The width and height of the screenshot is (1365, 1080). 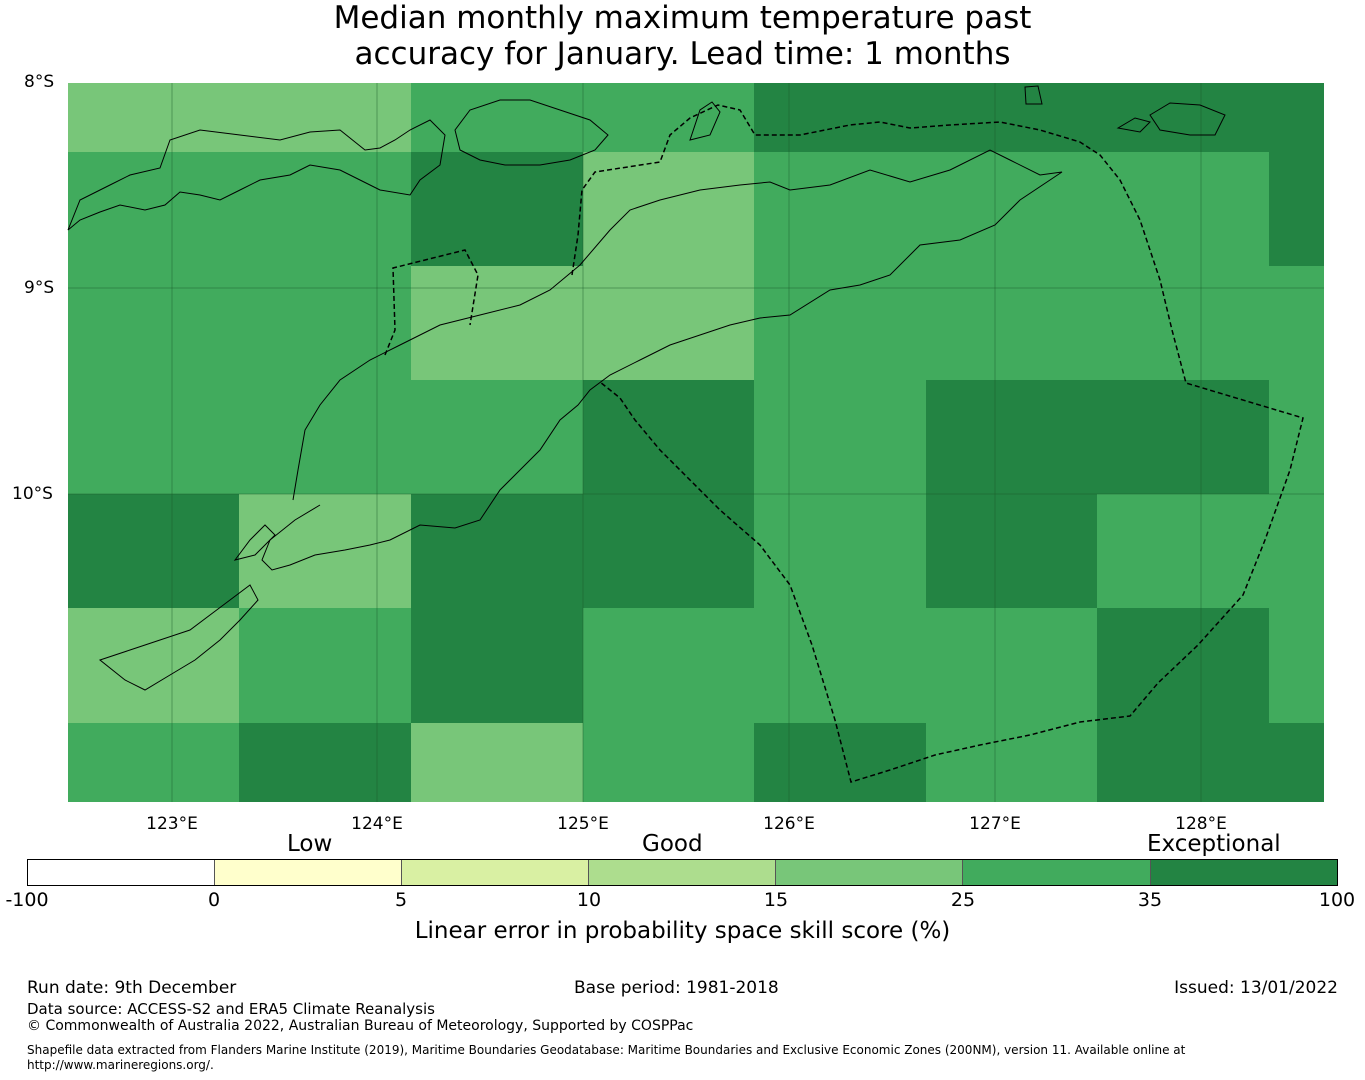 What do you see at coordinates (1214, 844) in the screenshot?
I see `category-exceptional: Exceptional` at bounding box center [1214, 844].